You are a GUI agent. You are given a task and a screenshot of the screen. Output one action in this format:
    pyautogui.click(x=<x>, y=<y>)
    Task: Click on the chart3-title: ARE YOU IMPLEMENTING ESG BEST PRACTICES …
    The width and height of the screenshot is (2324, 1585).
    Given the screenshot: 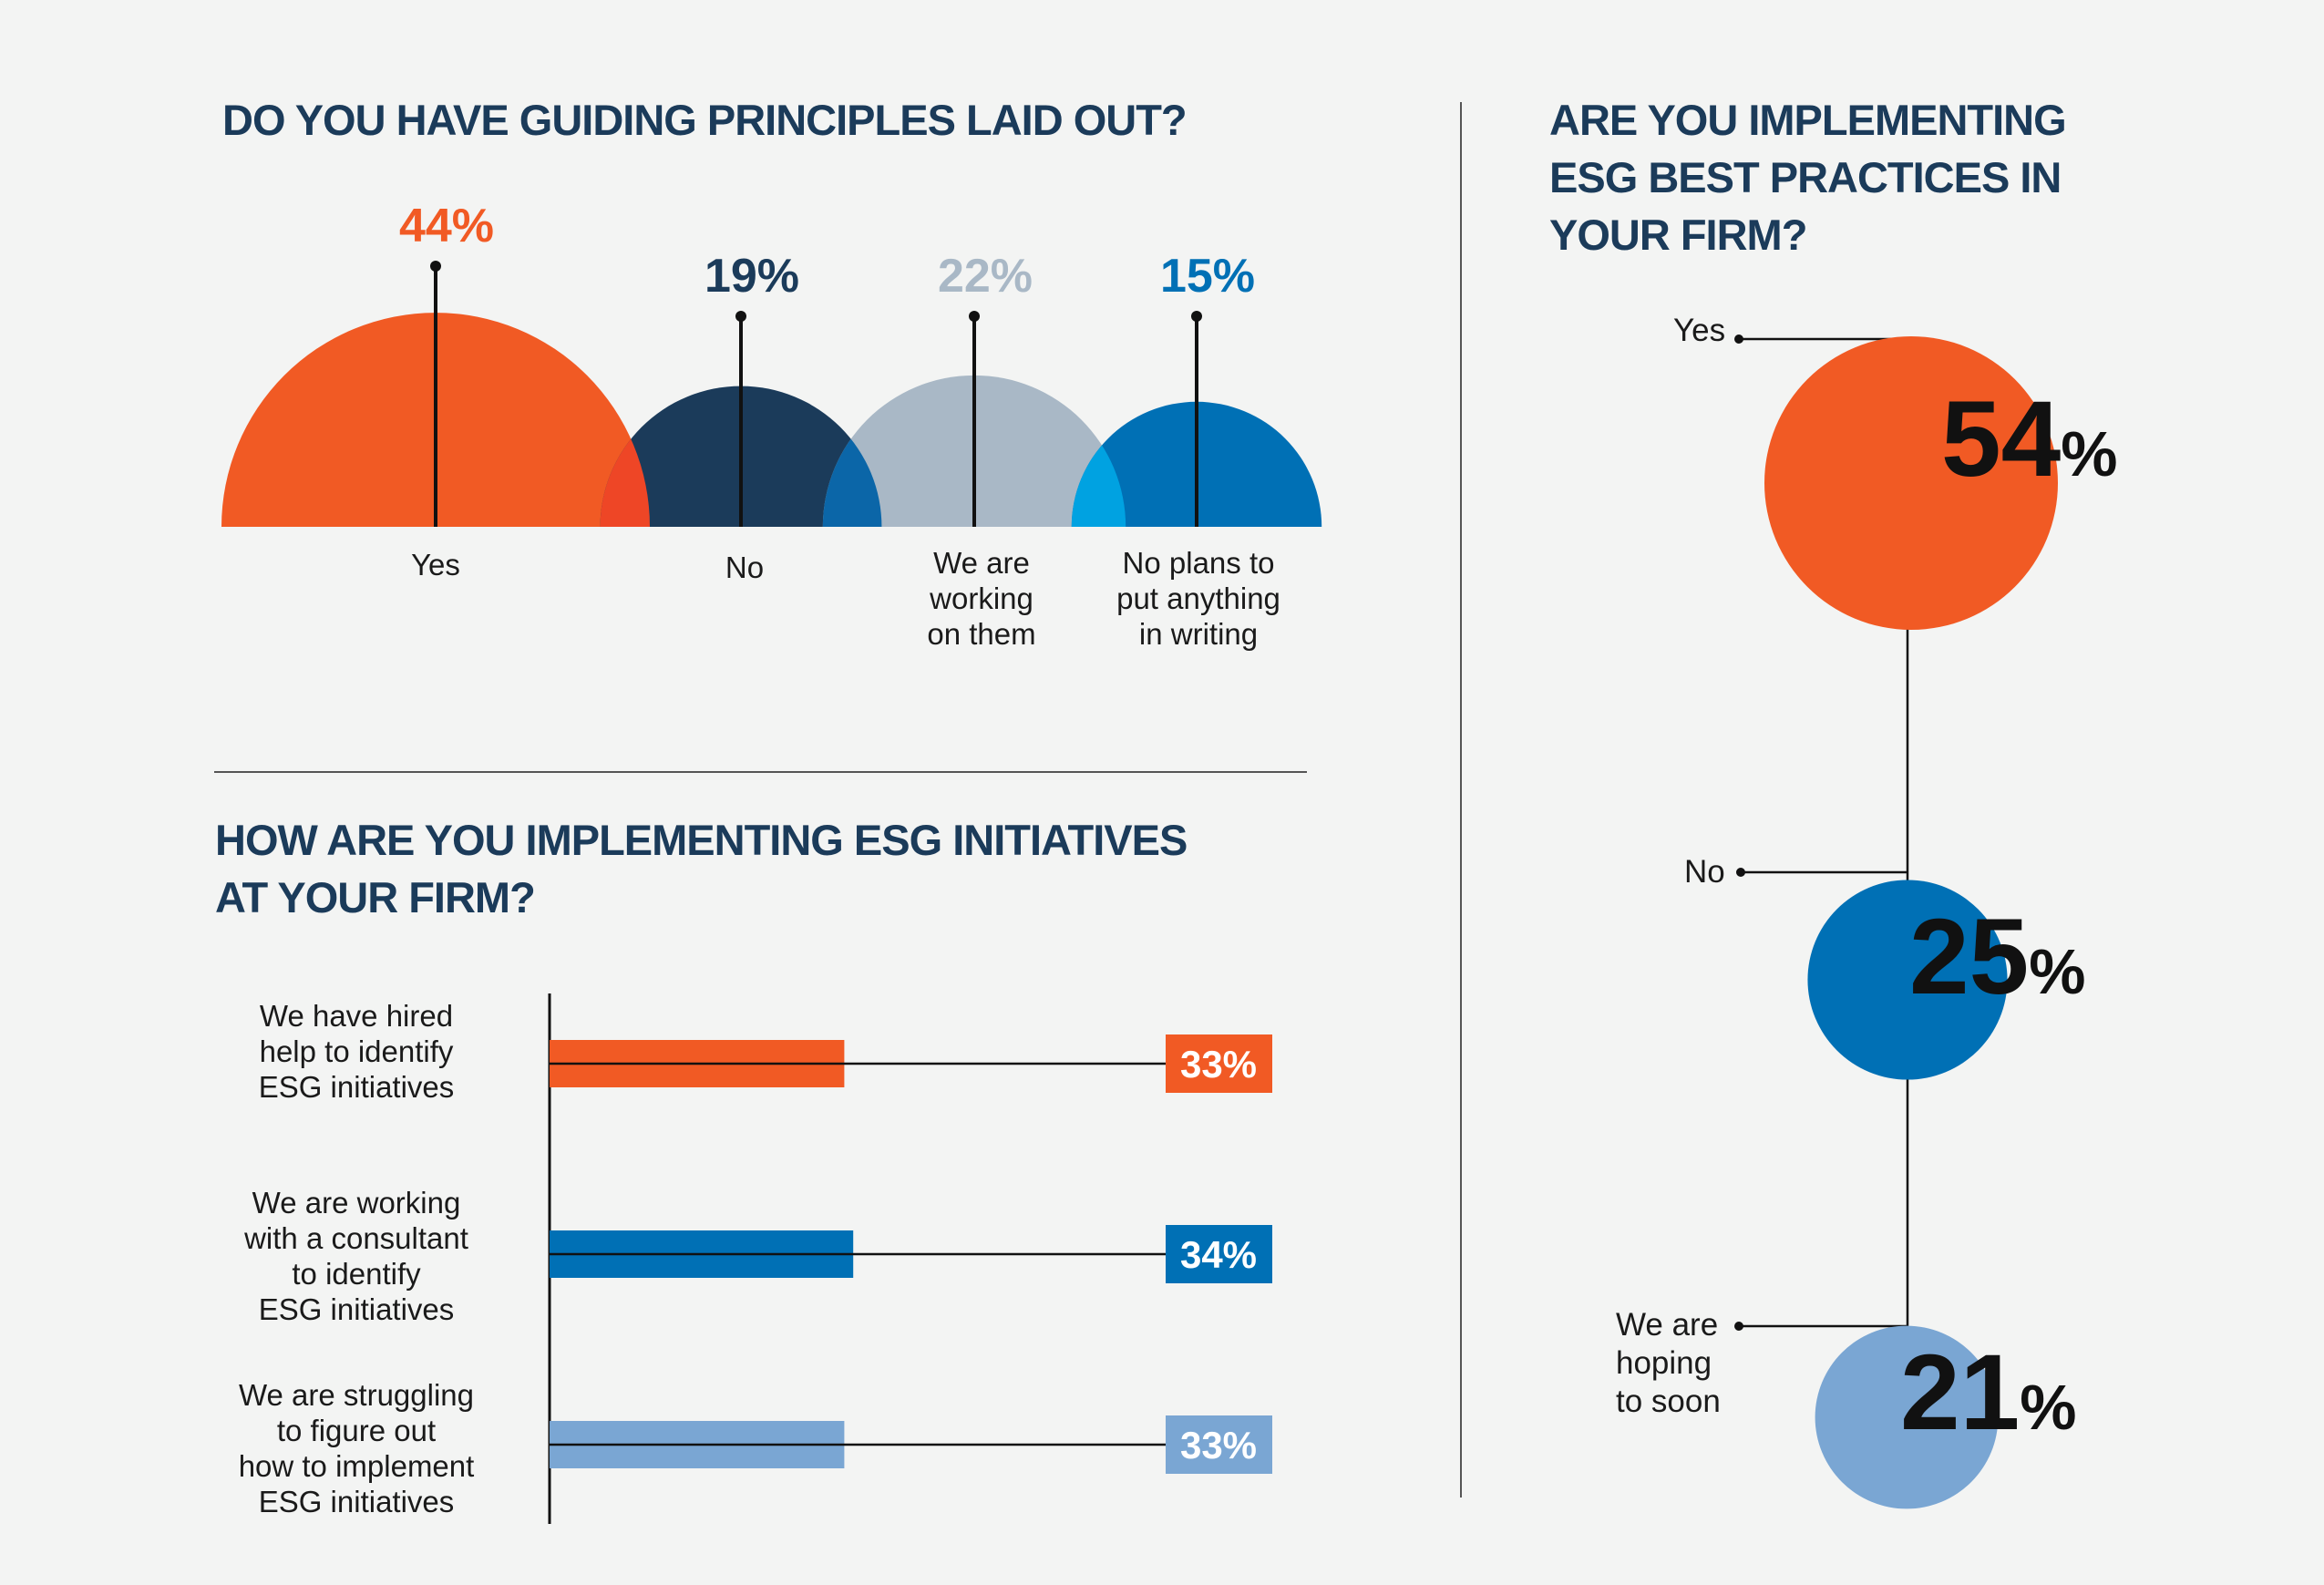 What is the action you would take?
    pyautogui.click(x=1808, y=177)
    